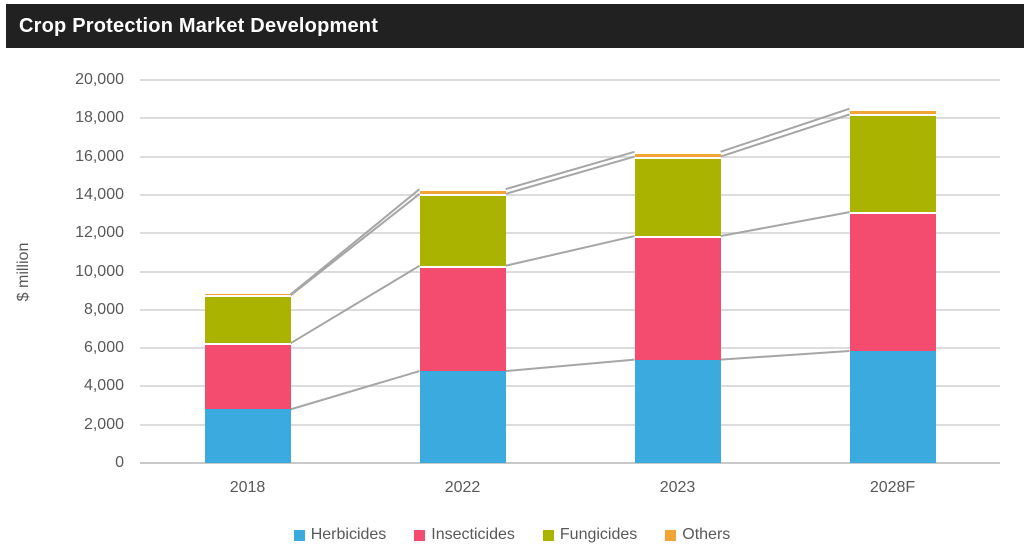 This screenshot has height=554, width=1024. Describe the element at coordinates (119, 462) in the screenshot. I see `y-tick-label: 0` at that location.